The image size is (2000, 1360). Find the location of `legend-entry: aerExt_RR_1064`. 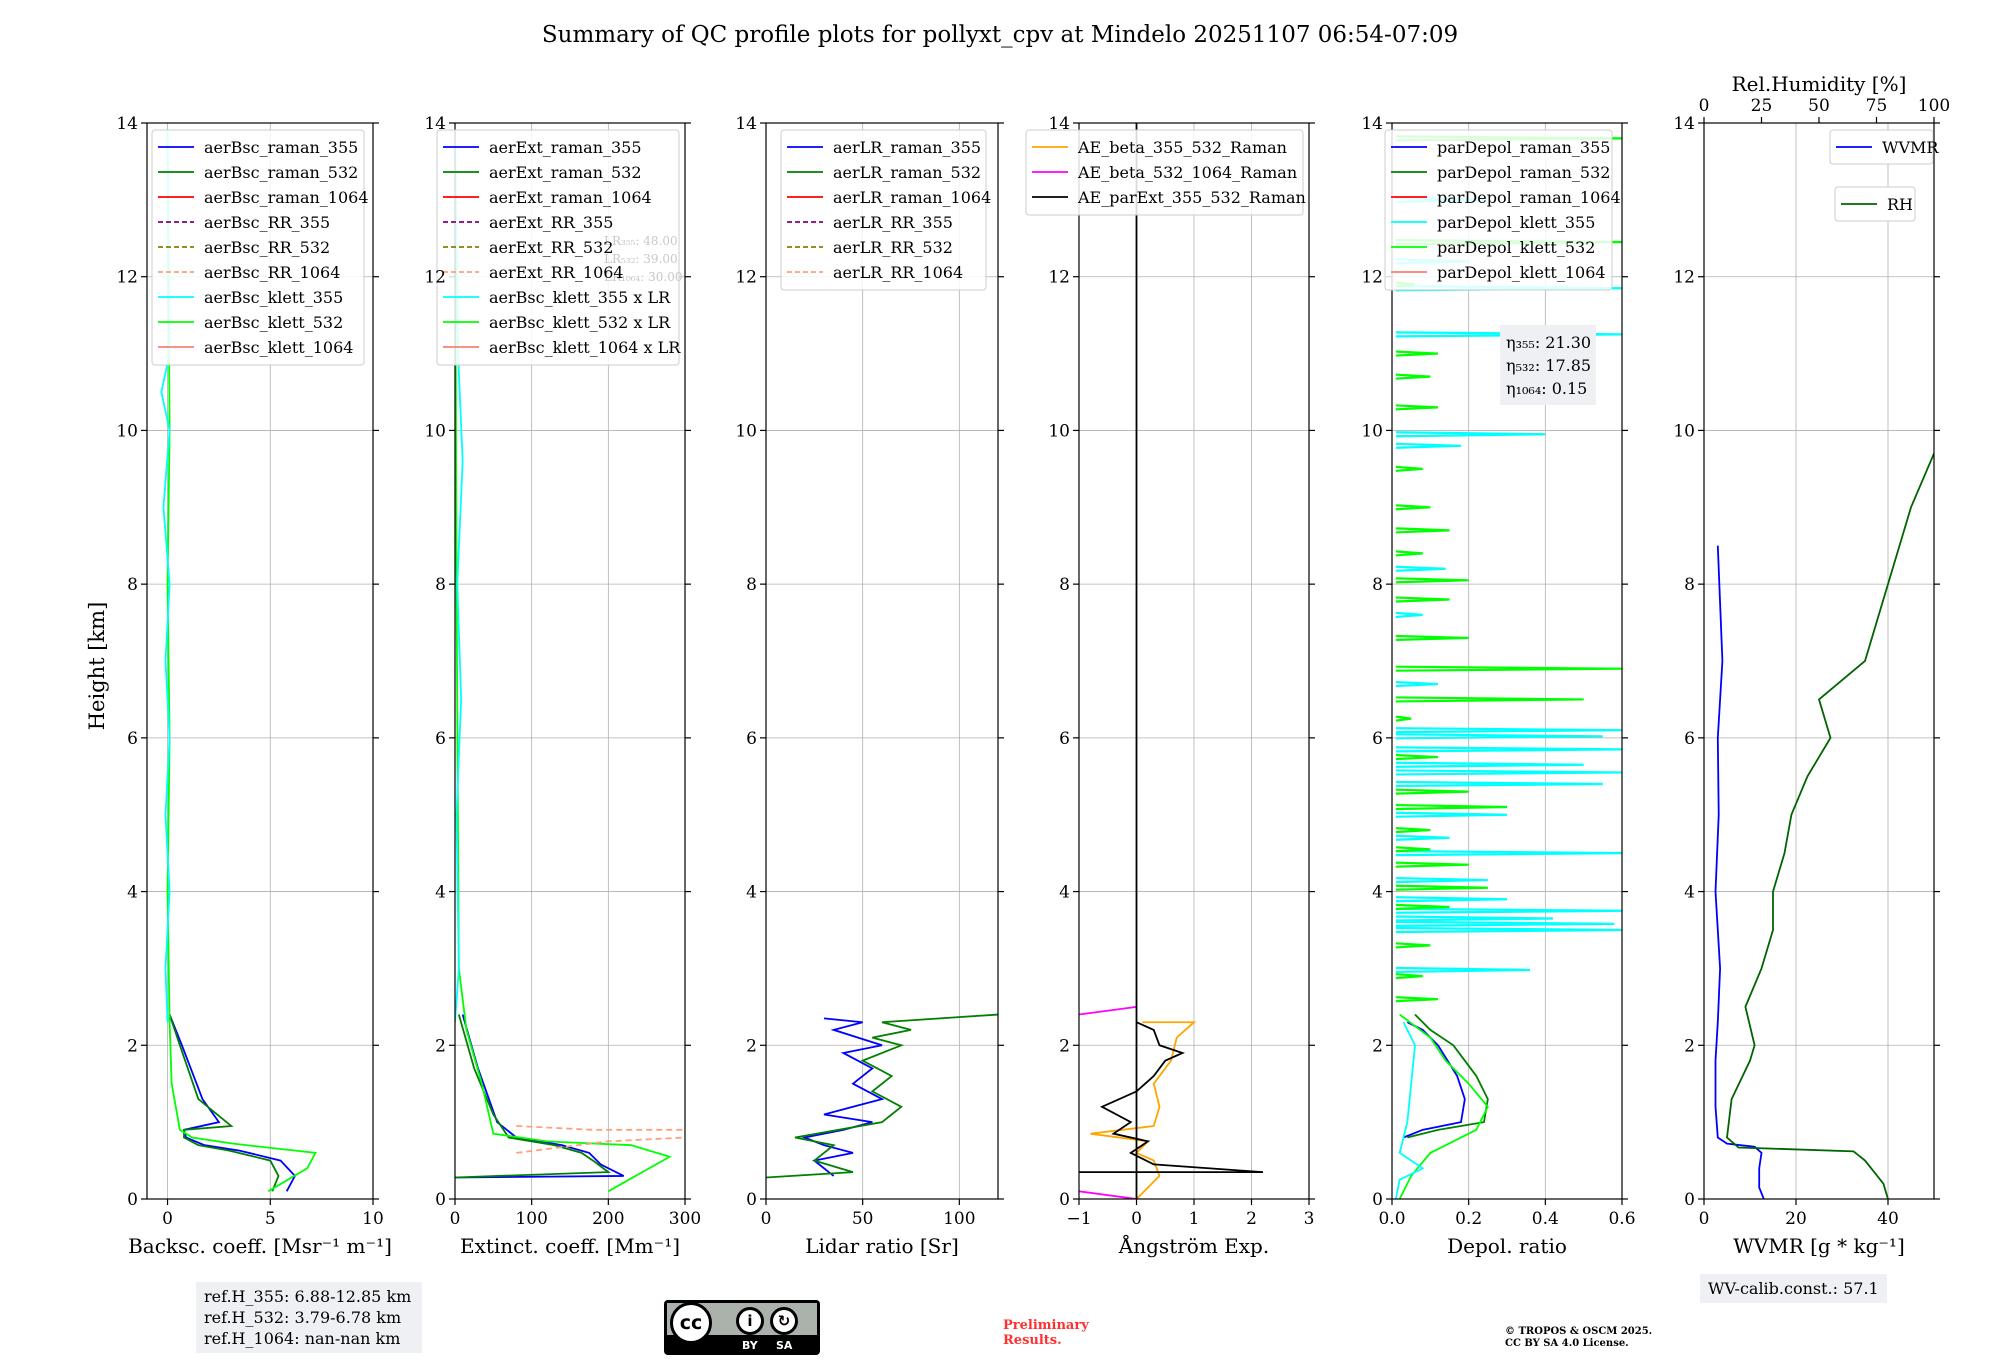

legend-entry: aerExt_RR_1064 is located at coordinates (556, 272).